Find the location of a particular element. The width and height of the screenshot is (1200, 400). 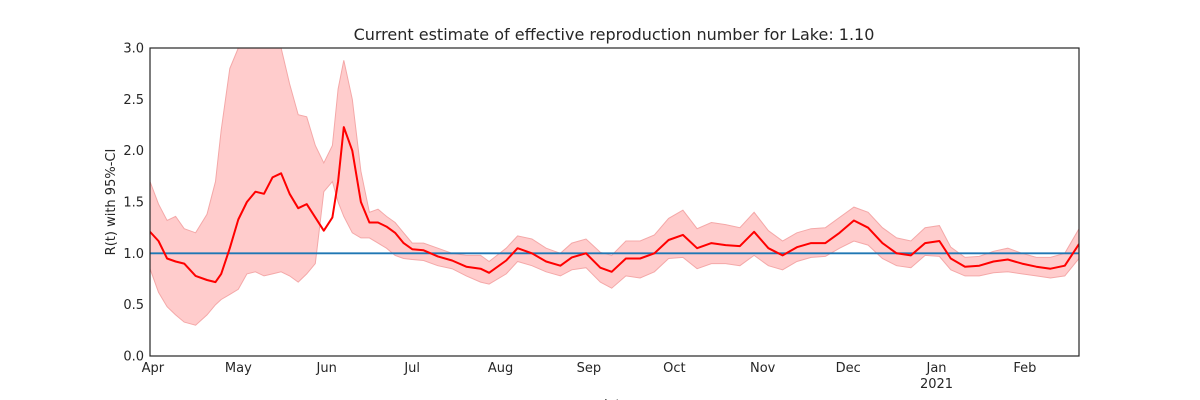

y-axis: 0.0 0.5 1.0 1.5 2.0 2.5 3.0 is located at coordinates (133, 203).